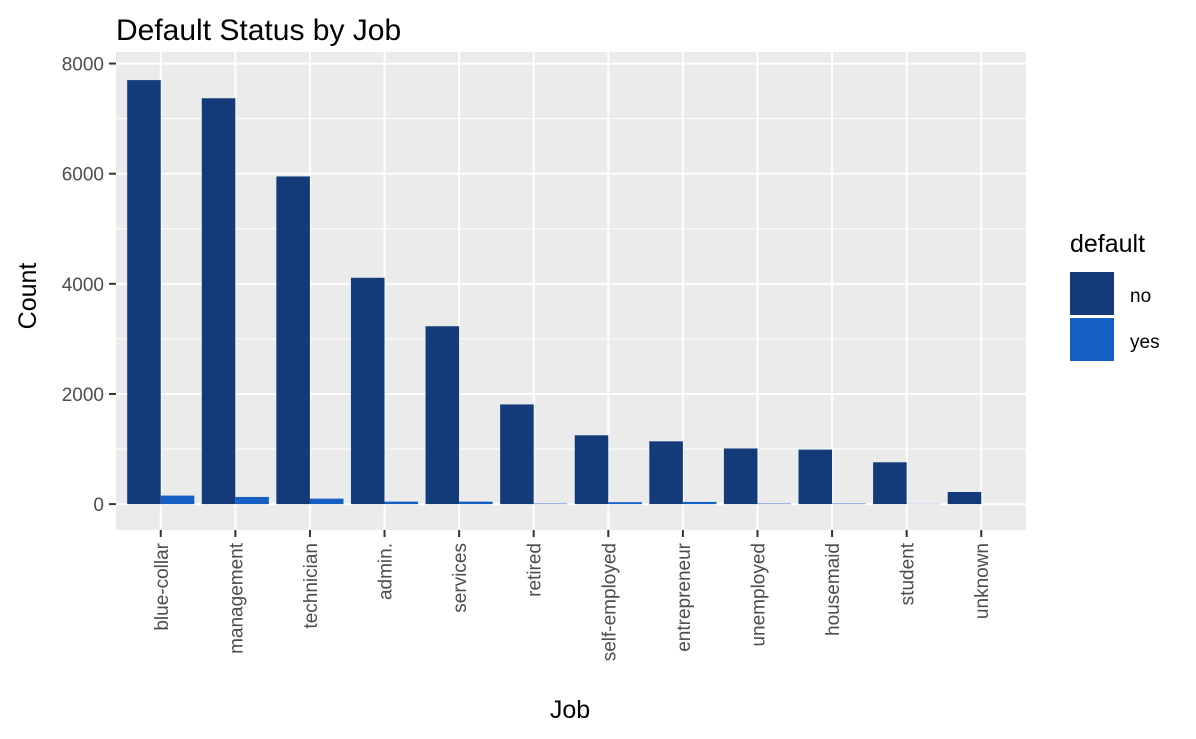  What do you see at coordinates (1140, 296) in the screenshot?
I see `legend-label-no: no` at bounding box center [1140, 296].